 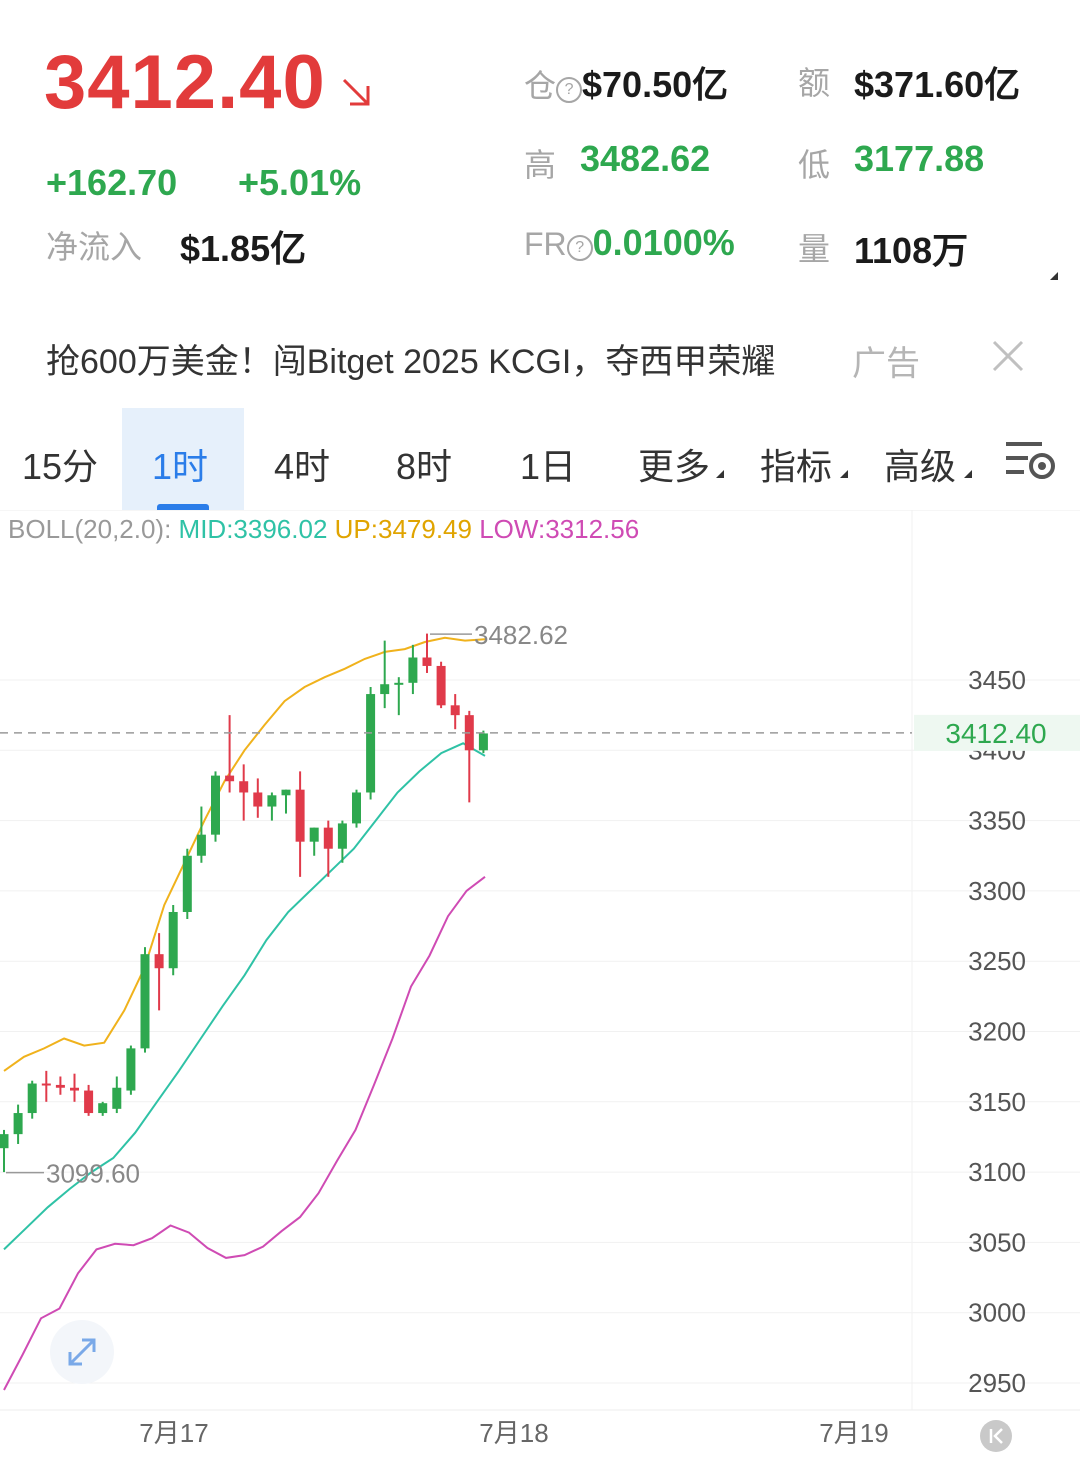 What do you see at coordinates (937, 84) in the screenshot?
I see `turnover-value: $371.60亿` at bounding box center [937, 84].